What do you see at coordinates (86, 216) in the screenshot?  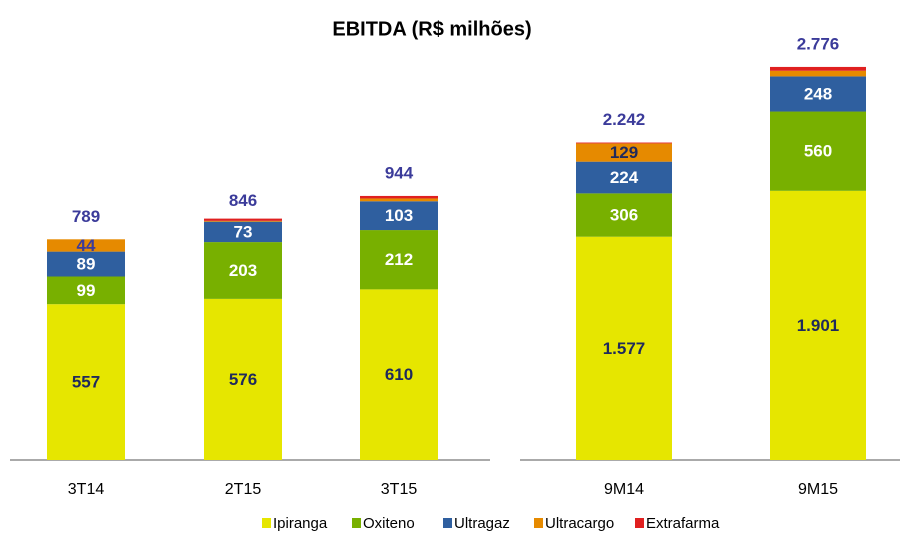 I see `total-label: 789` at bounding box center [86, 216].